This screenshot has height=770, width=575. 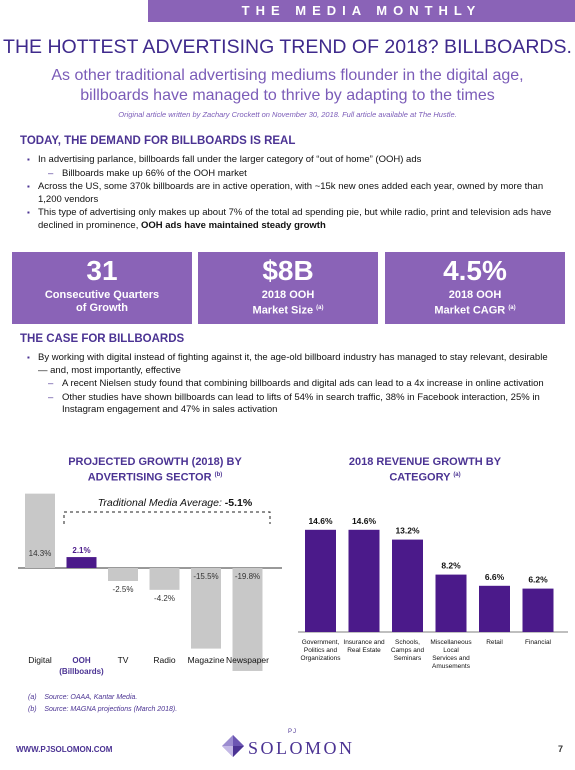 I want to click on right-chart-title-line1: 2018 REVENUE GROWTH BY, so click(x=425, y=462).